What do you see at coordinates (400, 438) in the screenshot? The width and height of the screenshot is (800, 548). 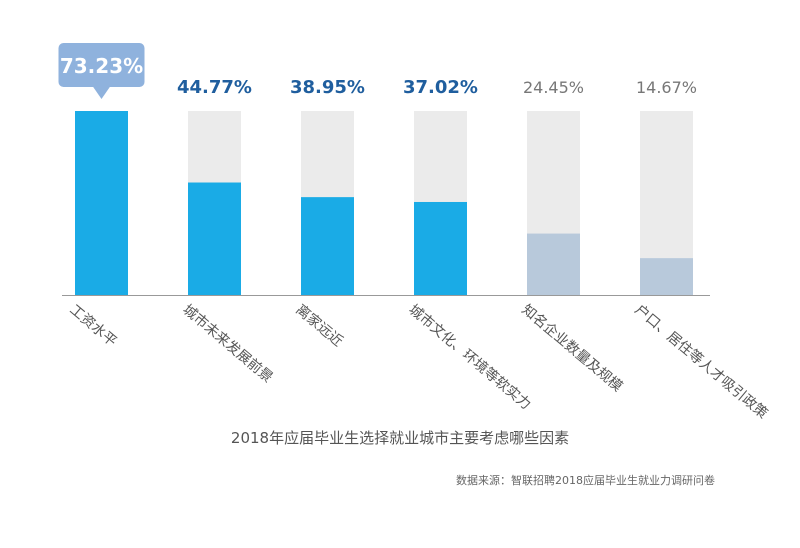 I see `chart-title: 2018年应届毕业生选择就业城市主要考虑哪些因素` at bounding box center [400, 438].